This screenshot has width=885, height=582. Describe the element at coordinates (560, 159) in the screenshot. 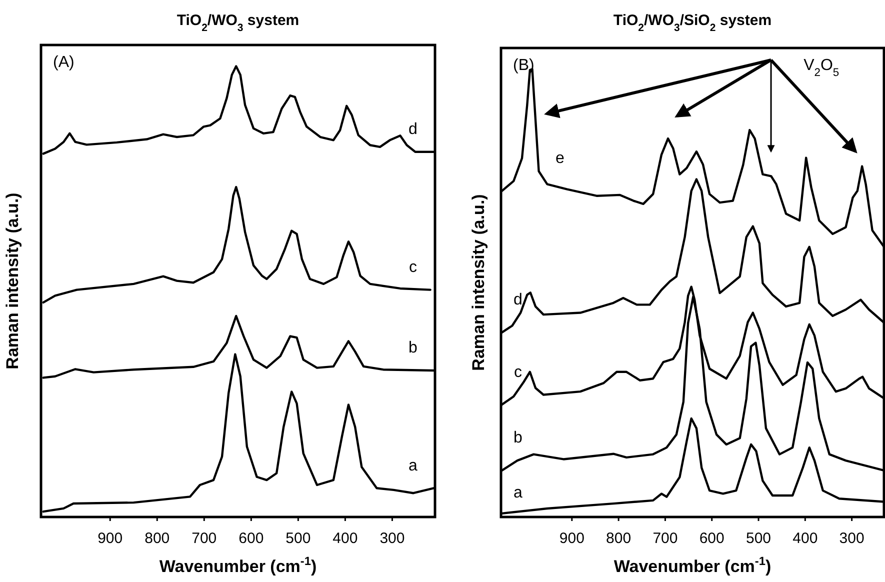

I see `series-label: e` at that location.